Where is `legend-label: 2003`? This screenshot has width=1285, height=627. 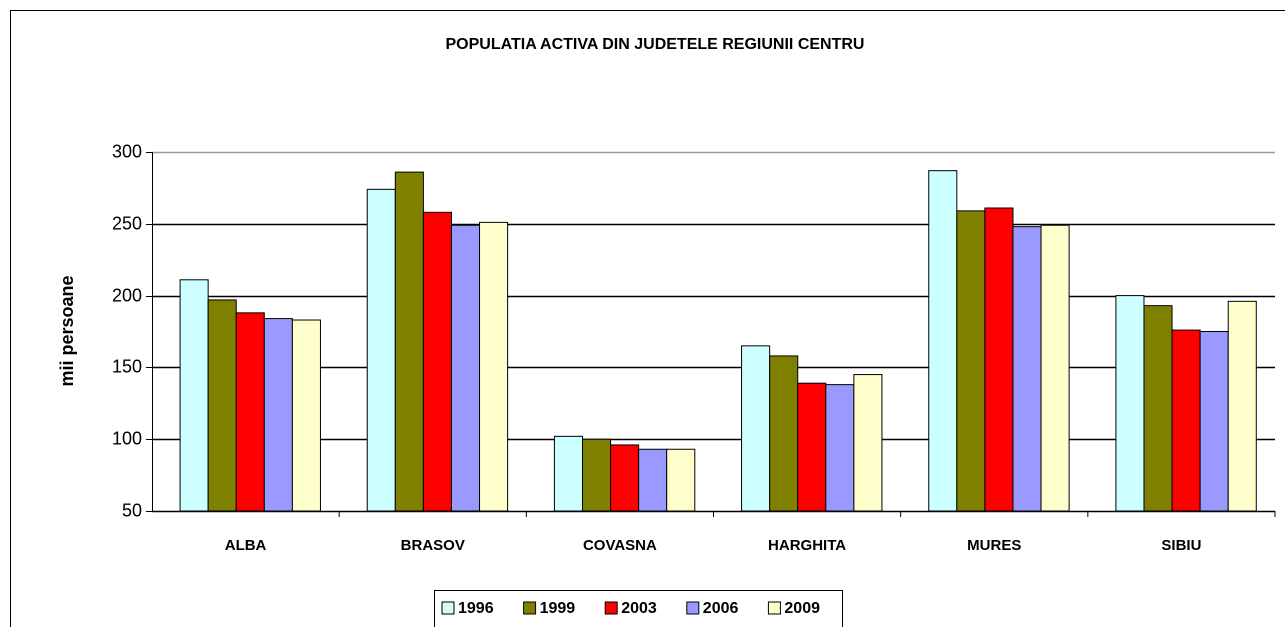
legend-label: 2003 is located at coordinates (639, 608).